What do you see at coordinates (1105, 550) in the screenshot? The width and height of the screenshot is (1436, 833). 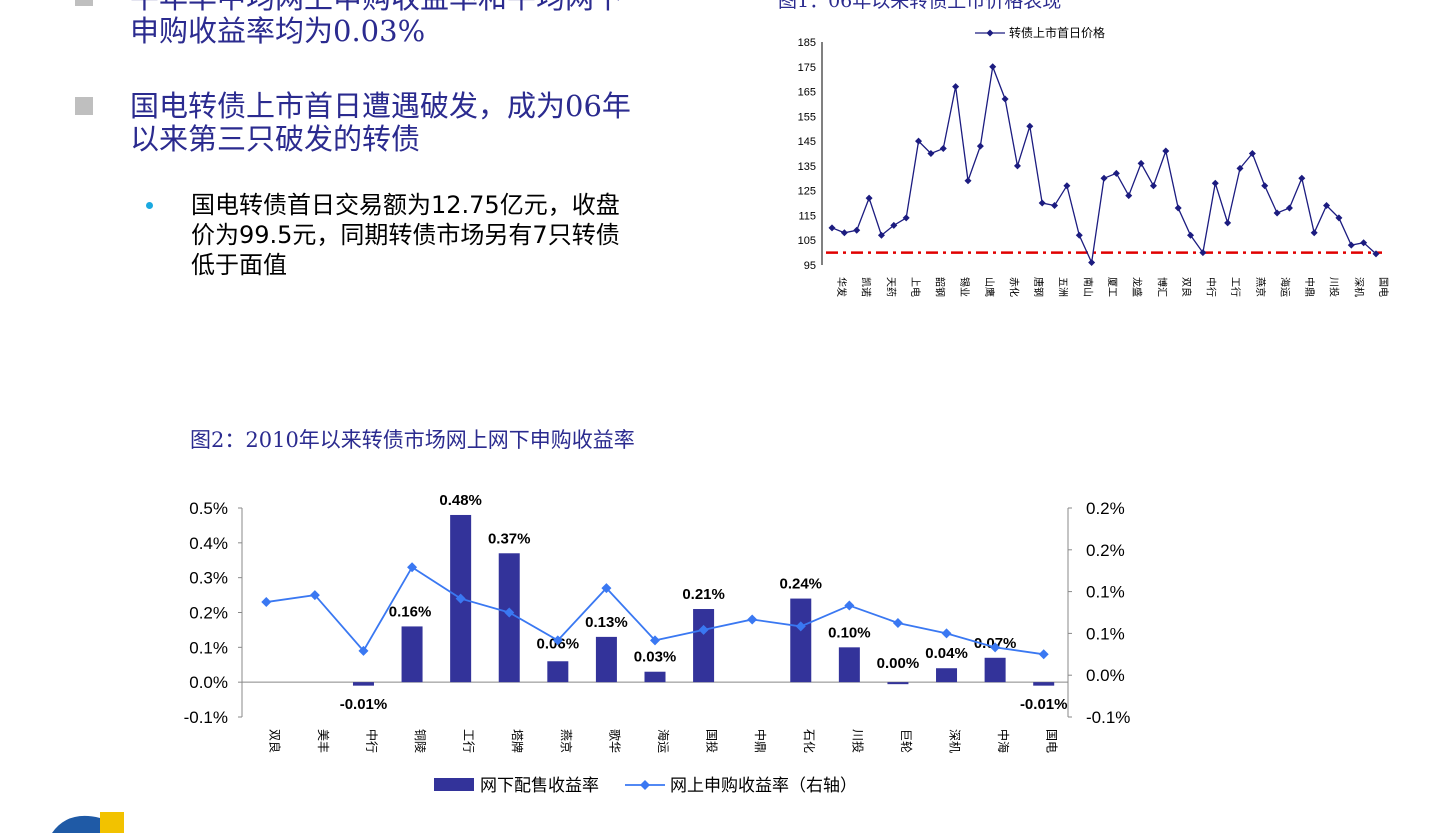 I see `y2-tick-label: 0.2%` at bounding box center [1105, 550].